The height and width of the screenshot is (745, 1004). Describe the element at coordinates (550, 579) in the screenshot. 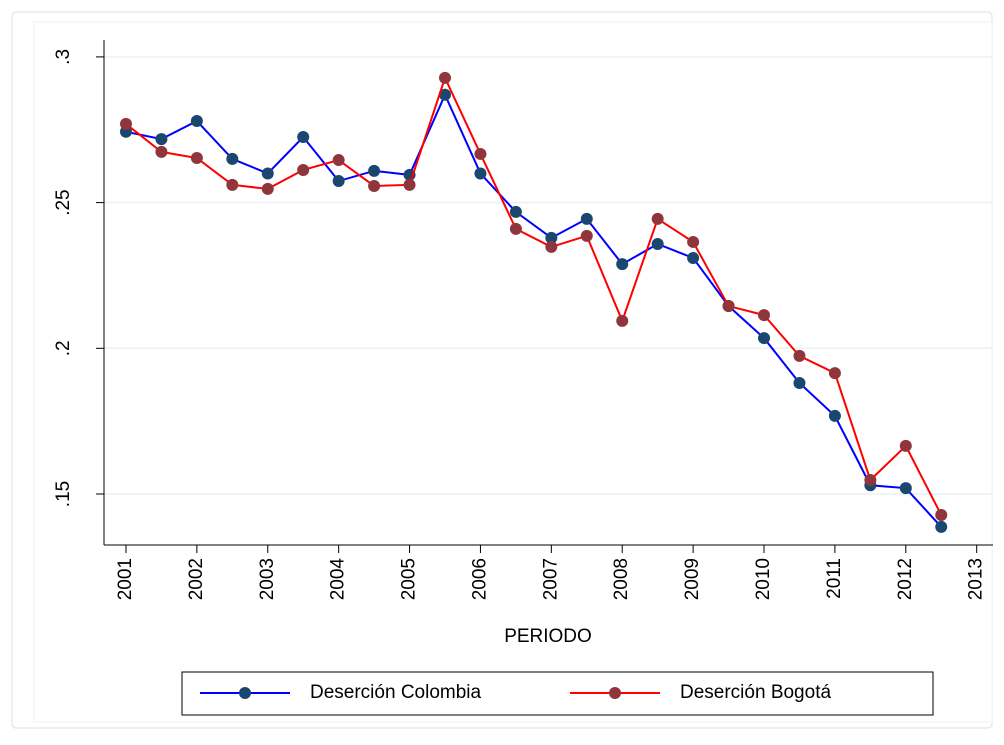

I see `x-tick-label: 2007` at that location.